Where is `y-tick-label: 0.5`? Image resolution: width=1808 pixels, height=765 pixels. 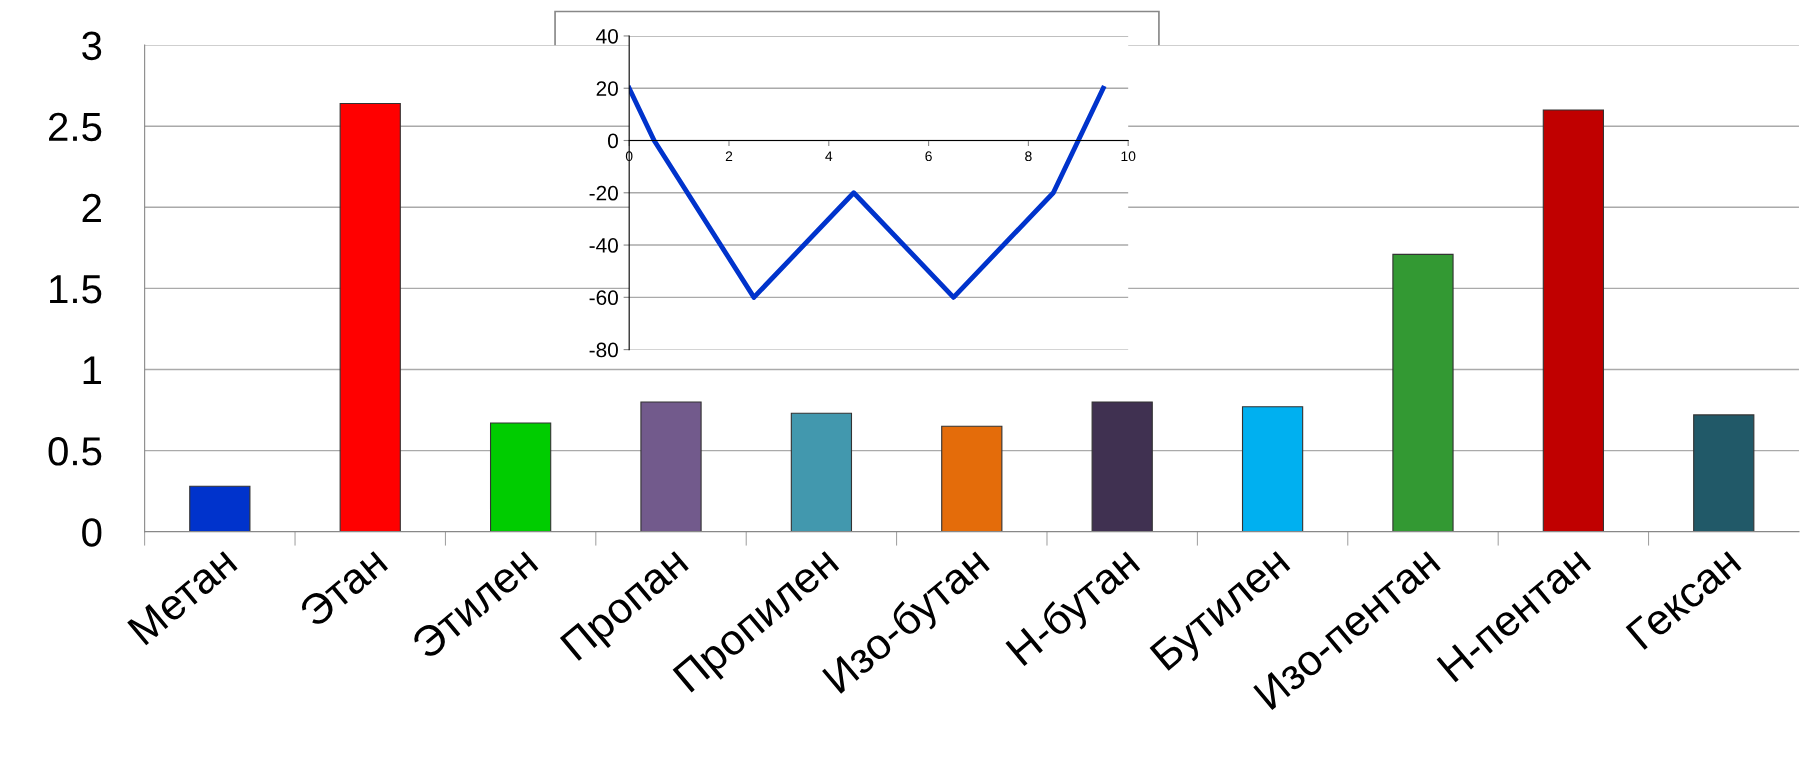
y-tick-label: 0.5 is located at coordinates (75, 451).